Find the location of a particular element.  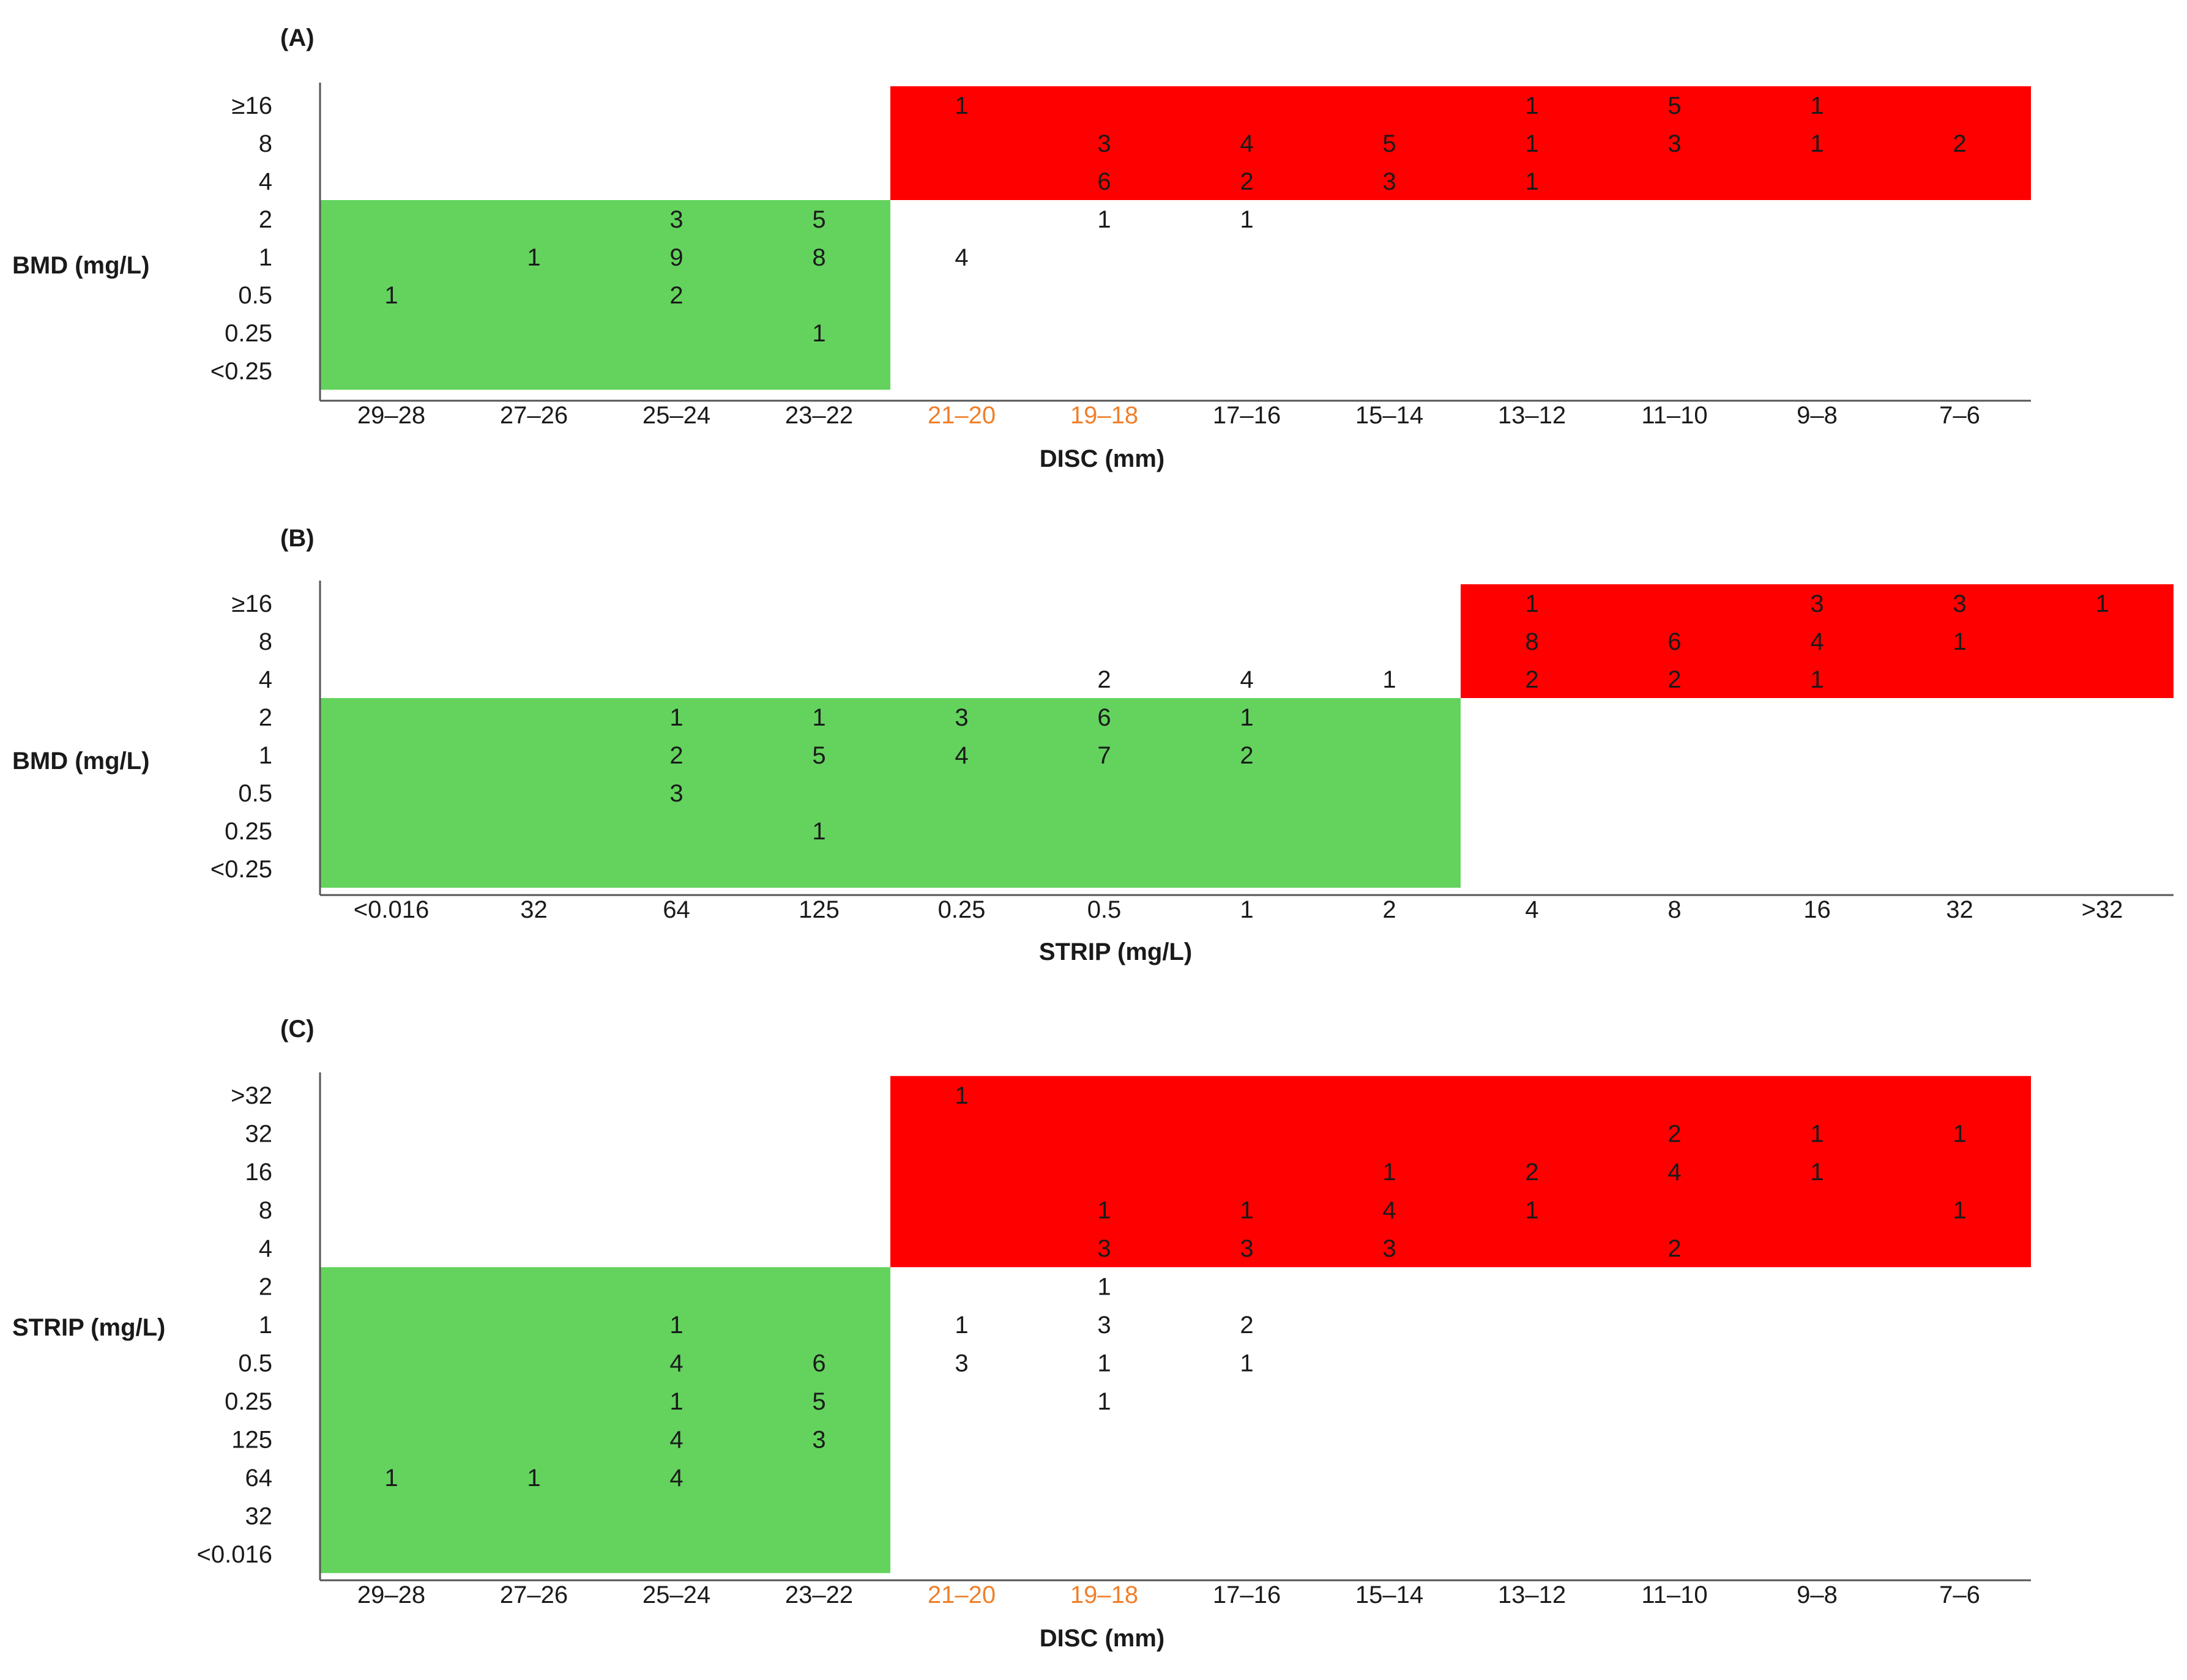

panel-c-xlabel: DISC (mm) is located at coordinates (1102, 1638).